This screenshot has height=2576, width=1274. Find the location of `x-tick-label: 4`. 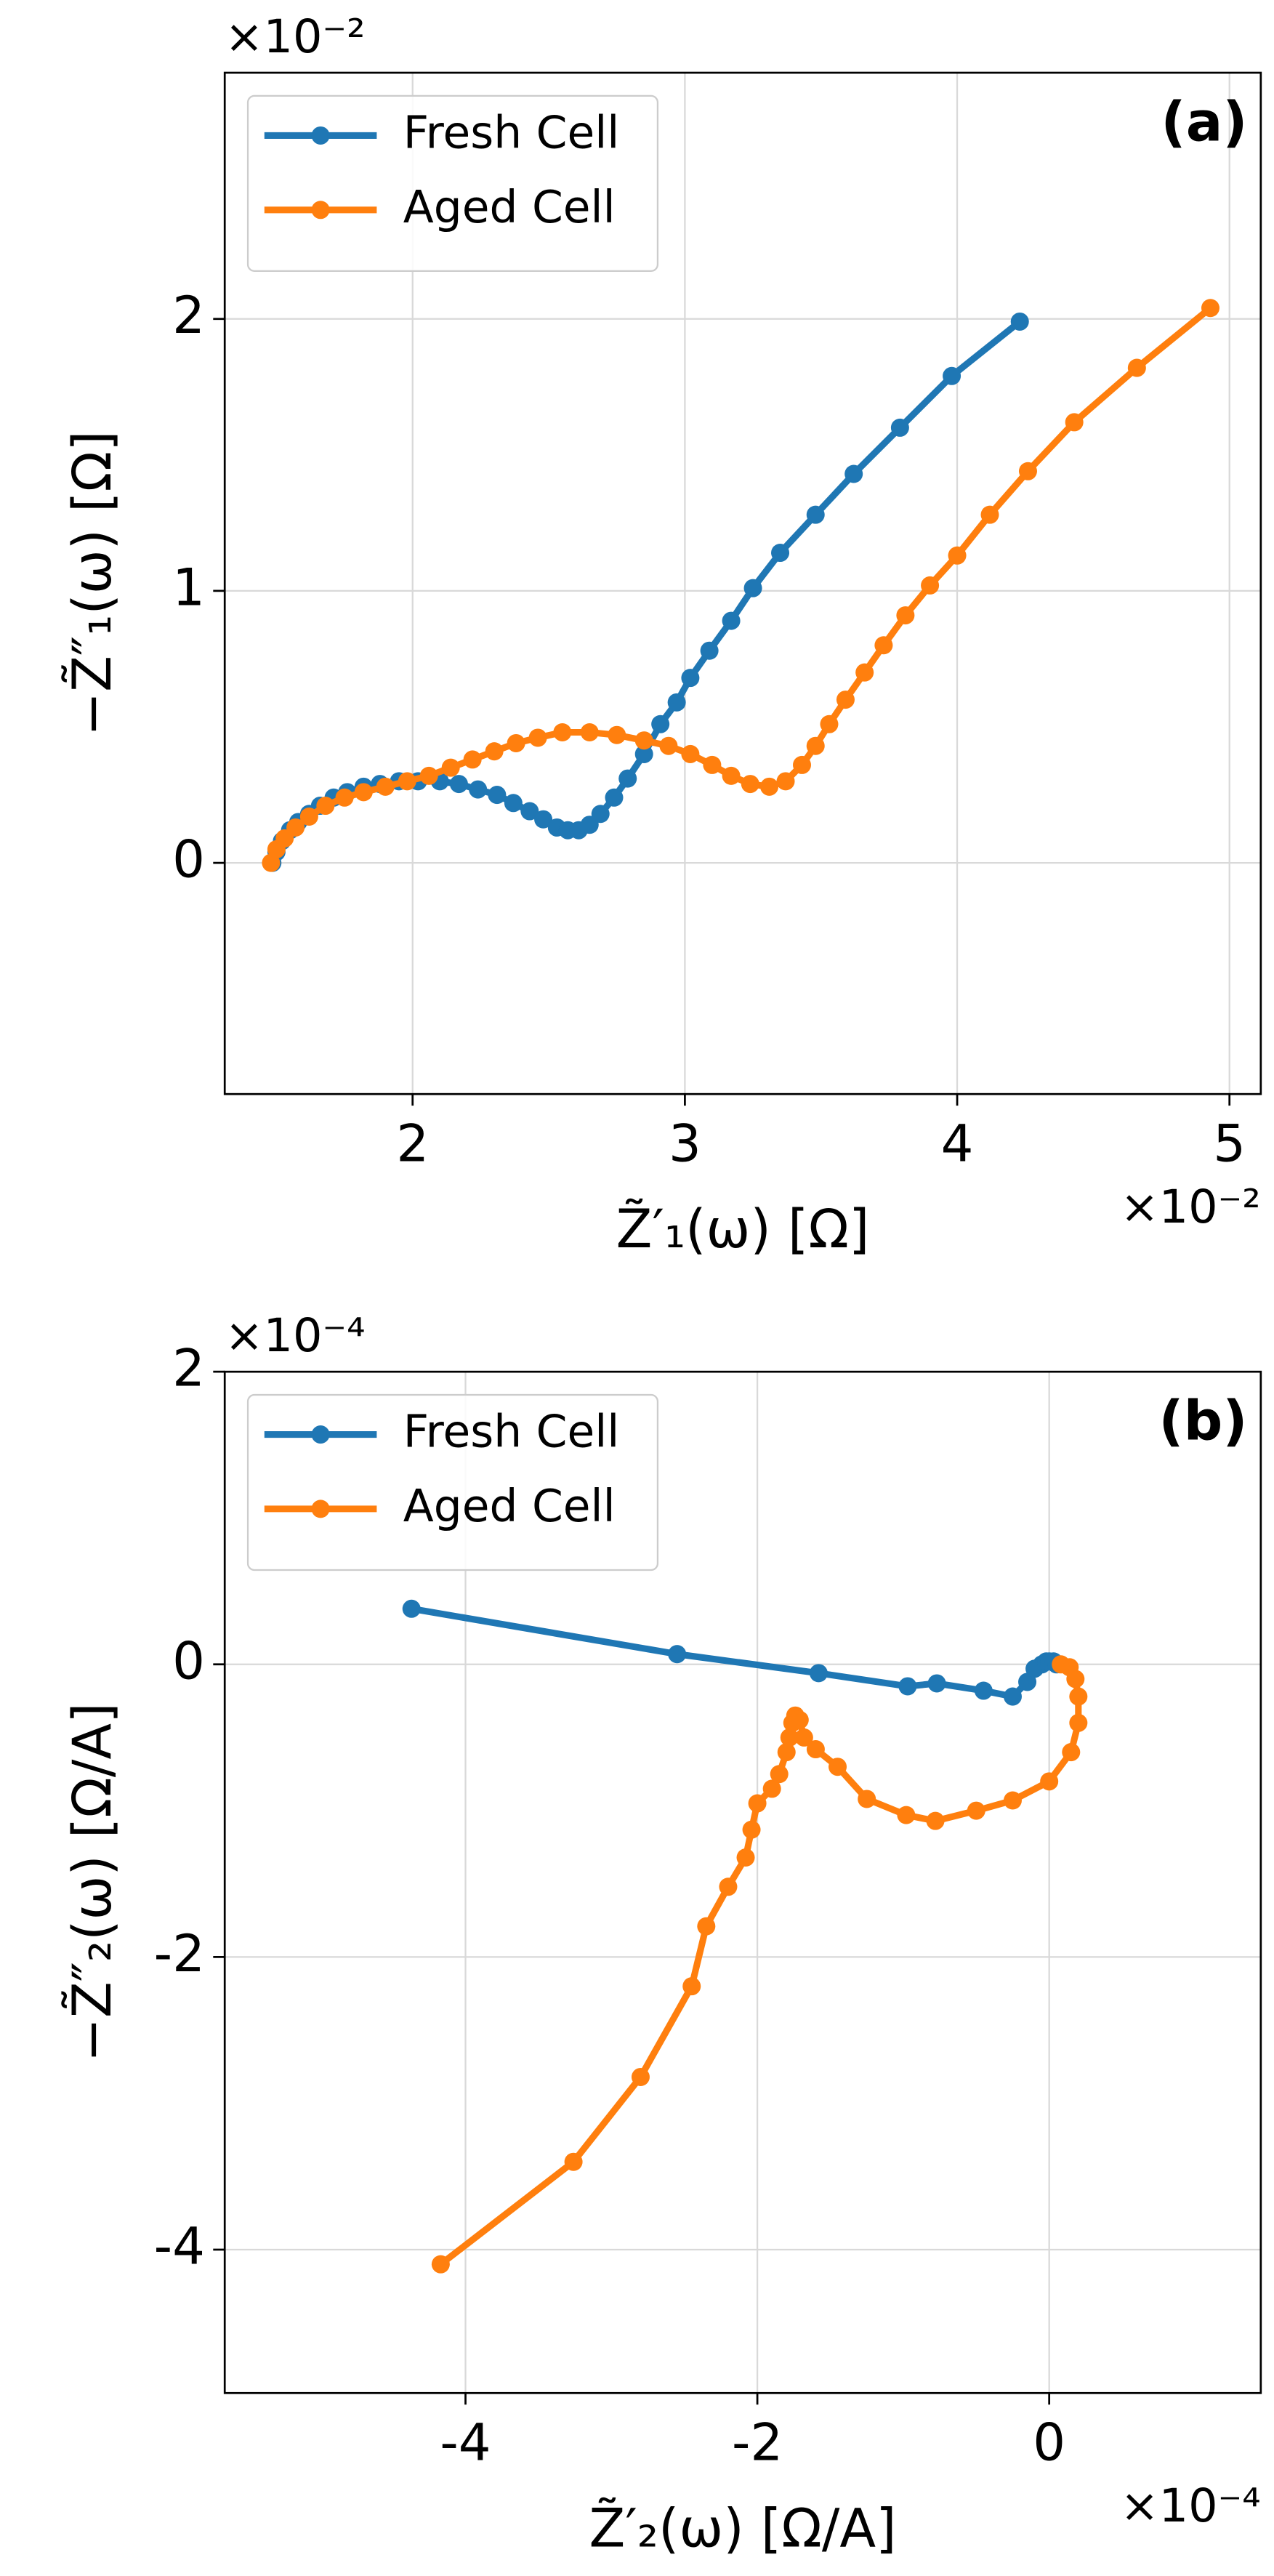

x-tick-label: 4 is located at coordinates (957, 1143).